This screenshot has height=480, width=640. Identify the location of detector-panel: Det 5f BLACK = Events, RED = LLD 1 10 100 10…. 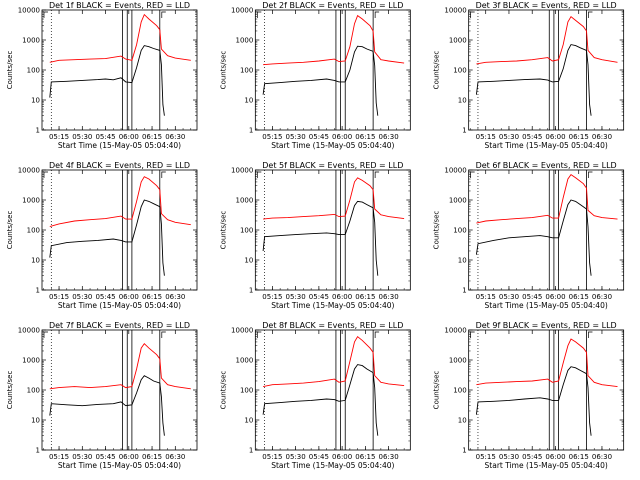
(315, 235).